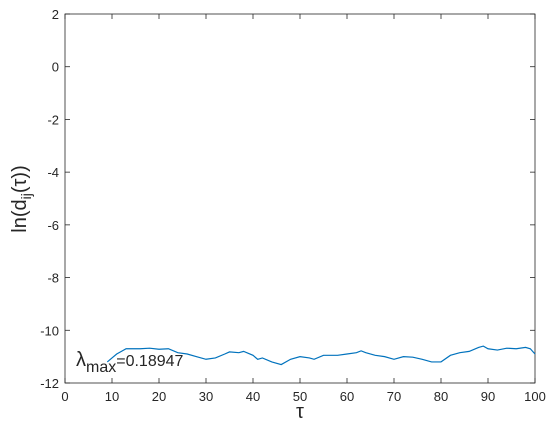  What do you see at coordinates (49, 330) in the screenshot?
I see `y-tick-label: -10` at bounding box center [49, 330].